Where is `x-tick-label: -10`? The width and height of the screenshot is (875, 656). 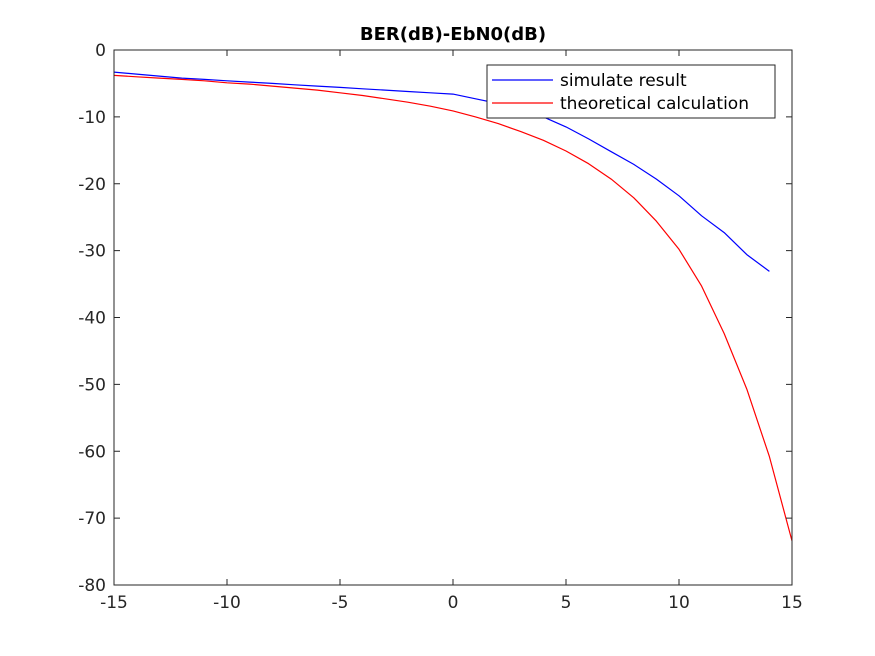 x-tick-label: -10 is located at coordinates (227, 603).